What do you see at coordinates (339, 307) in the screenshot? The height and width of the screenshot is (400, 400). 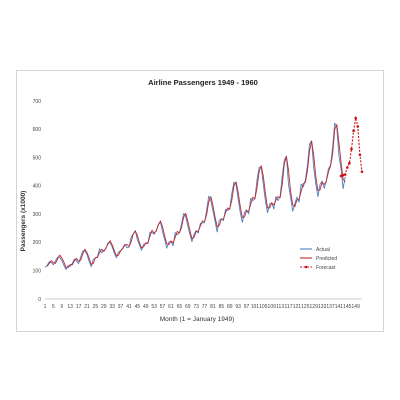 I see `x-tick-label: 141` at bounding box center [339, 307].